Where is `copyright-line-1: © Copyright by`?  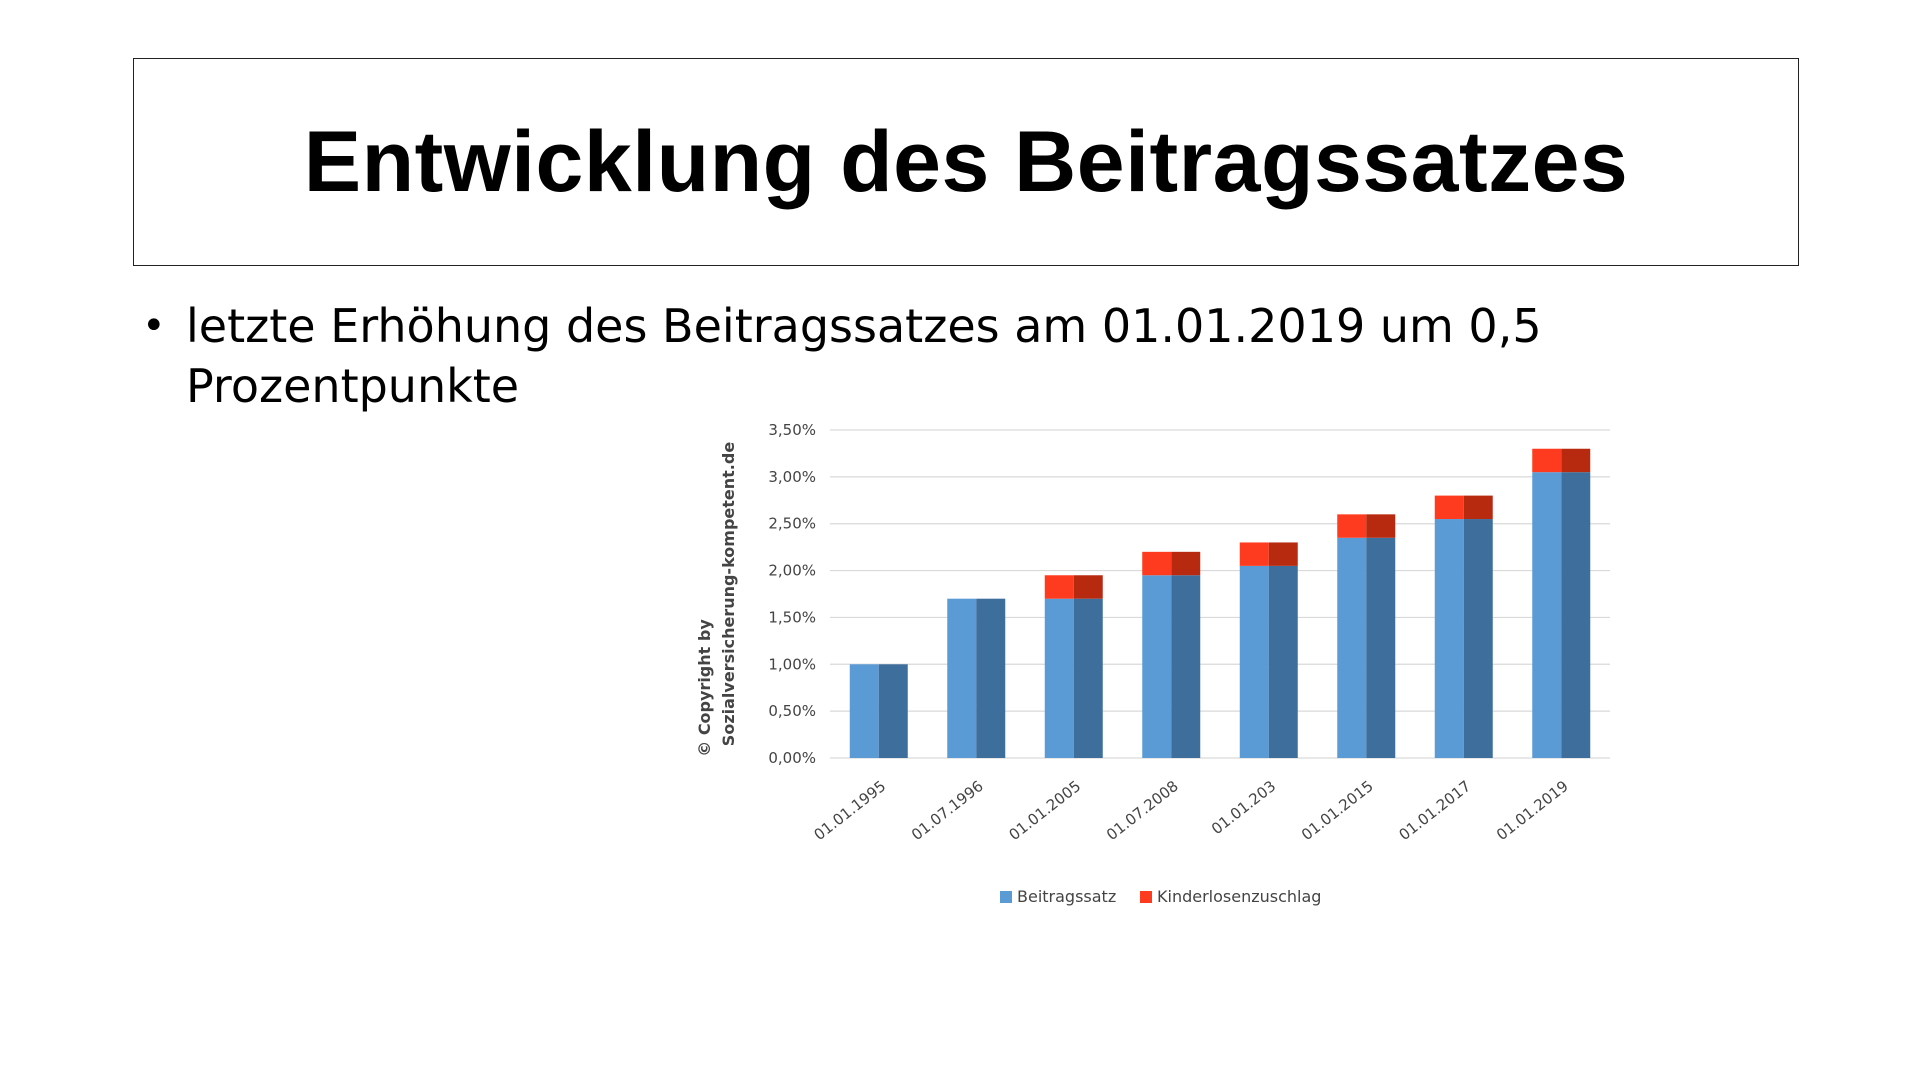 copyright-line-1: © Copyright by is located at coordinates (704, 688).